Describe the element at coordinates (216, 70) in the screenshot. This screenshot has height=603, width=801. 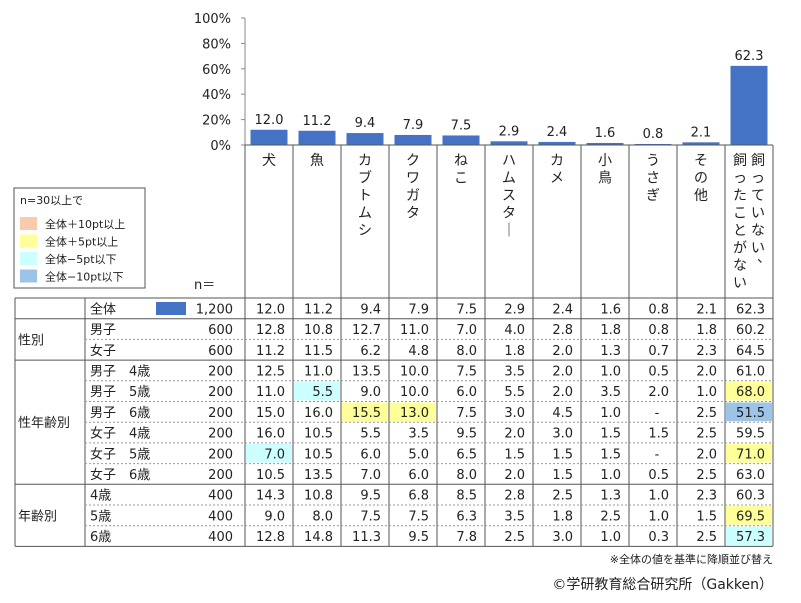
I see `y-tick-label: 60%` at that location.